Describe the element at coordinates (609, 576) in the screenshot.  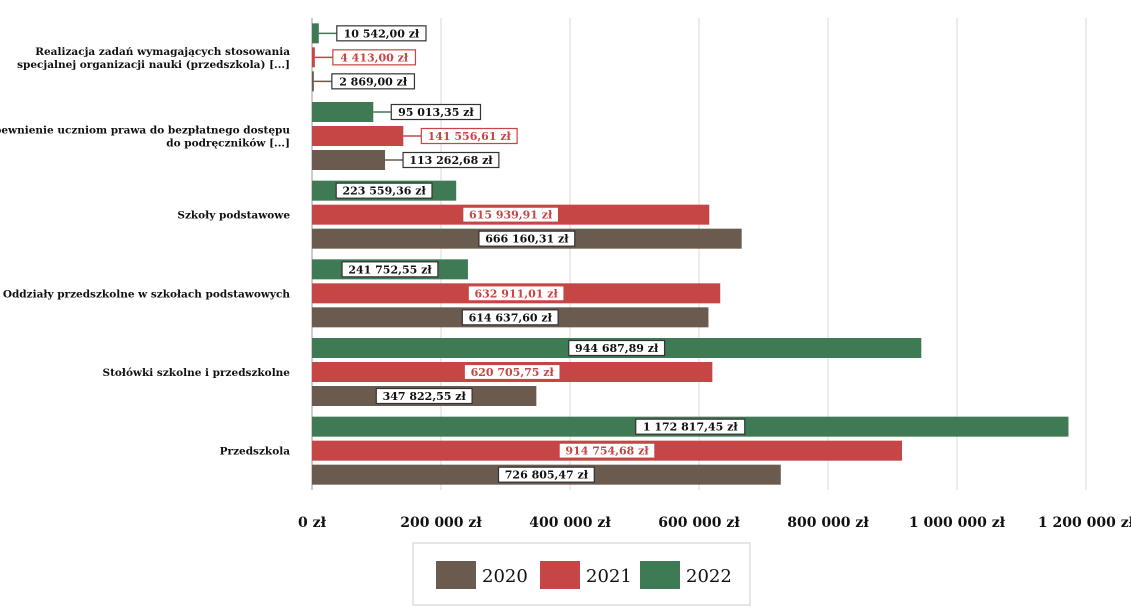
I see `legend-label-2021: 2021` at that location.